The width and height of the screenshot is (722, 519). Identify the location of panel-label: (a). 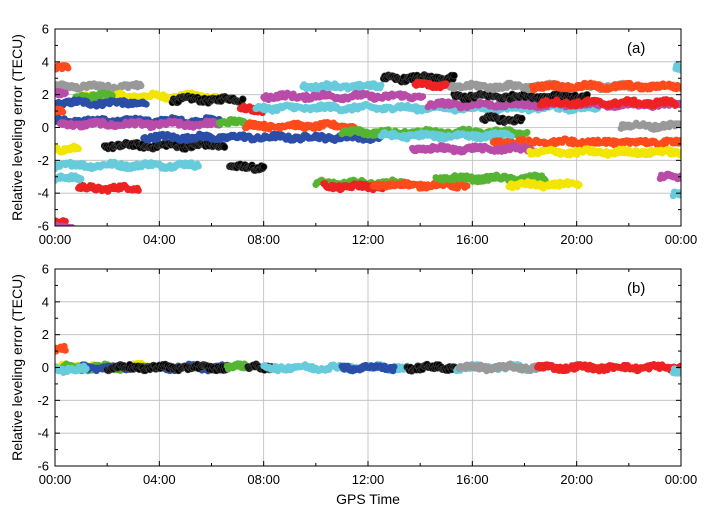
(636, 48).